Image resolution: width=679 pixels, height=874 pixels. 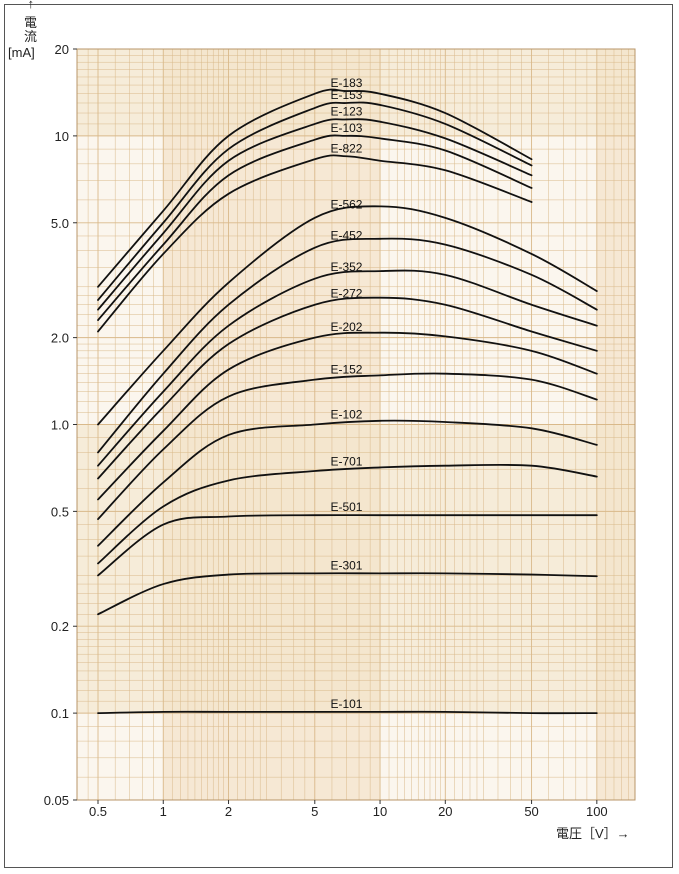 I want to click on y-axis-unit: [mA], so click(x=21, y=52).